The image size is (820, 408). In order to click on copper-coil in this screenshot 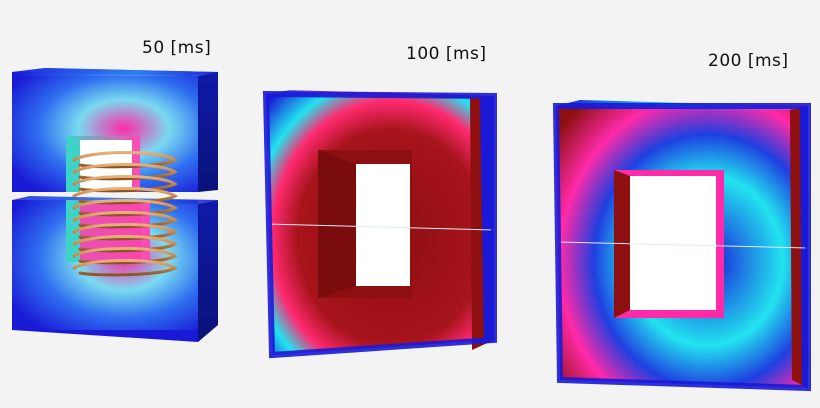, I will do `click(125, 214)`.